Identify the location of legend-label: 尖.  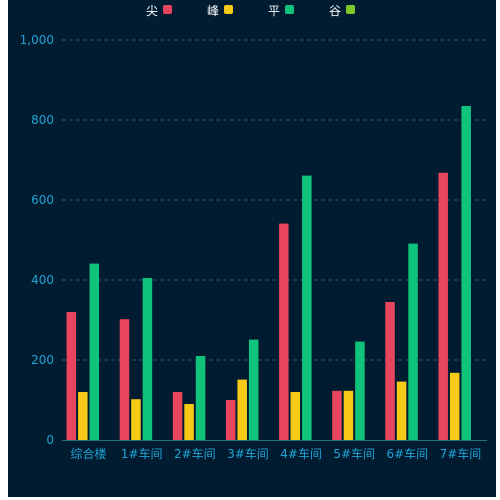
(152, 11).